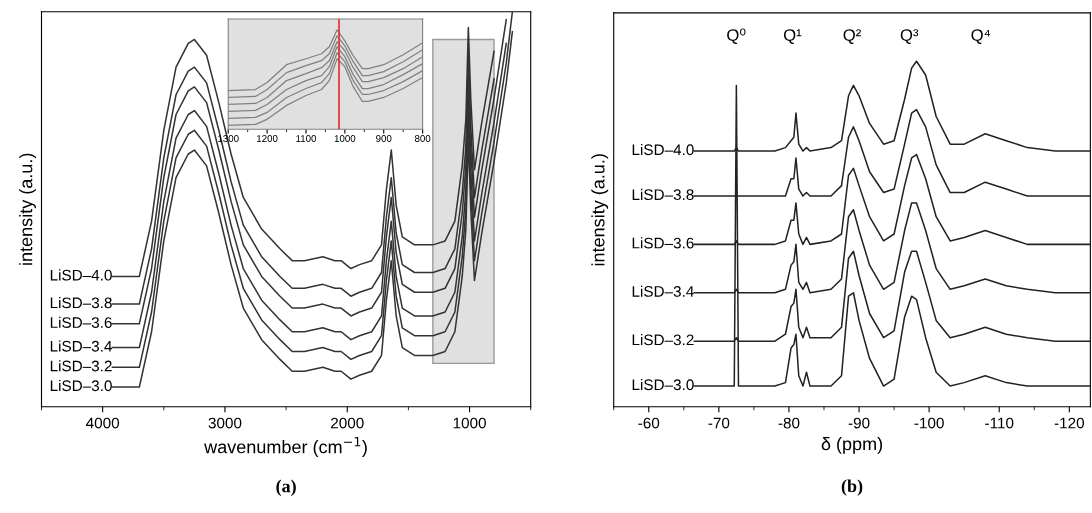 The width and height of the screenshot is (1092, 513). Describe the element at coordinates (286, 487) in the screenshot. I see `text: (a)` at that location.